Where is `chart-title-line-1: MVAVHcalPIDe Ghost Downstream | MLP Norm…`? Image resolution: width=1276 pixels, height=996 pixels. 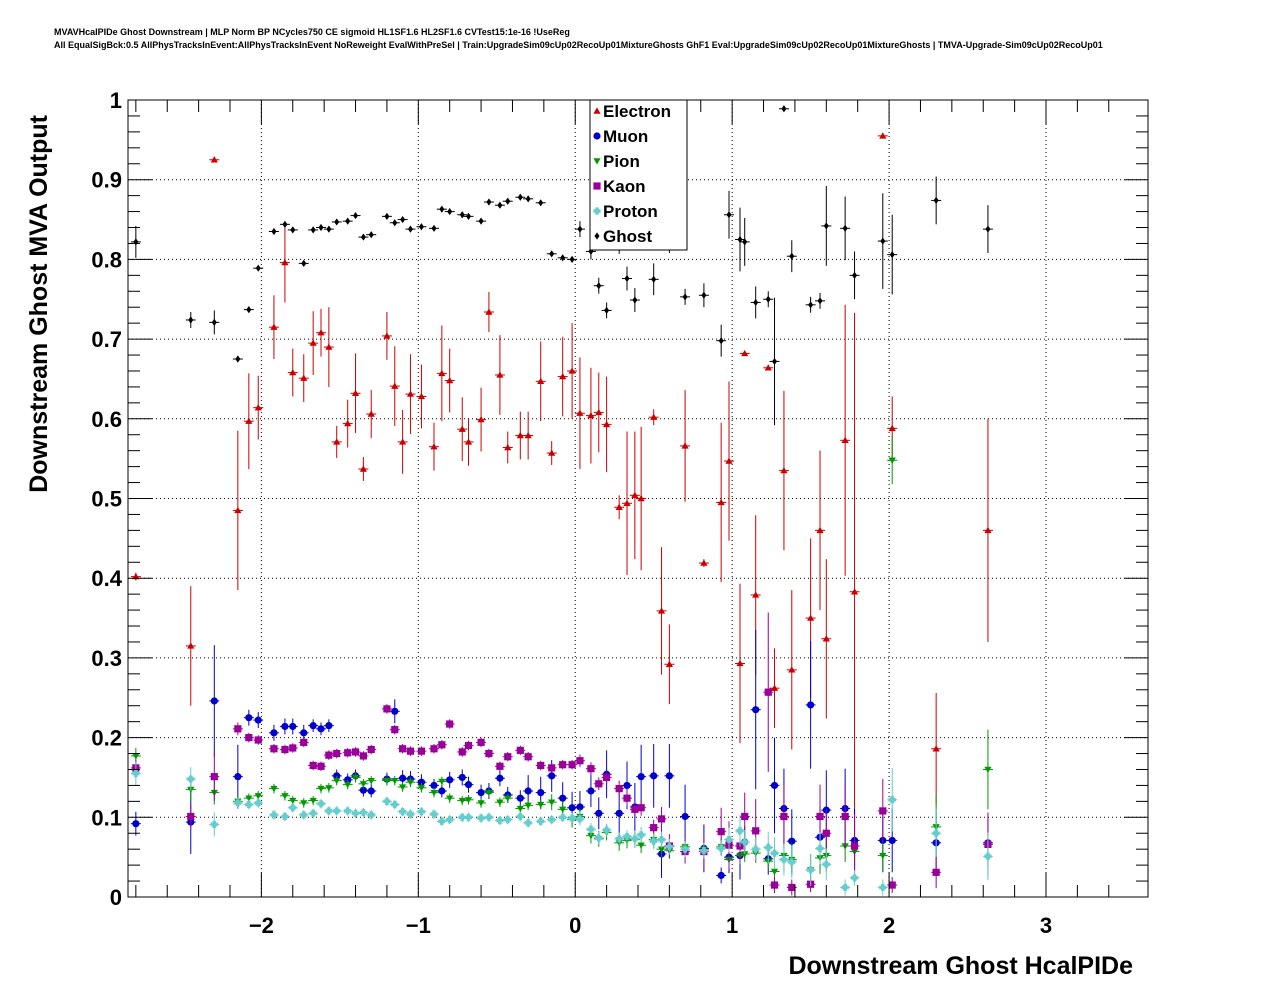 chart-title-line-1: MVAVHcalPIDe Ghost Downstream | MLP Norm… is located at coordinates (312, 32).